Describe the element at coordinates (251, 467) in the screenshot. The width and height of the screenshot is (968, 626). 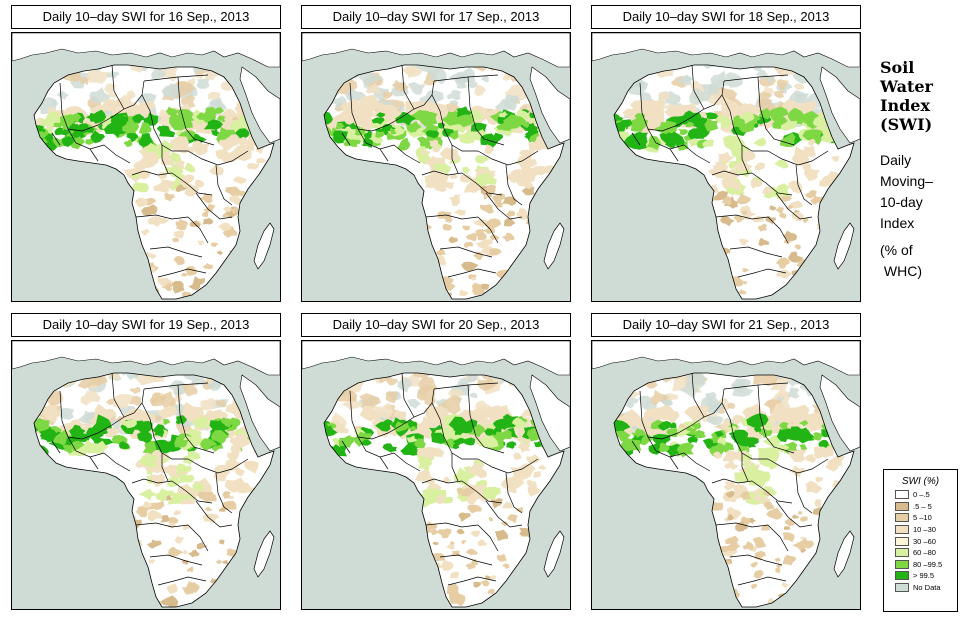
I see `horn-patch` at that location.